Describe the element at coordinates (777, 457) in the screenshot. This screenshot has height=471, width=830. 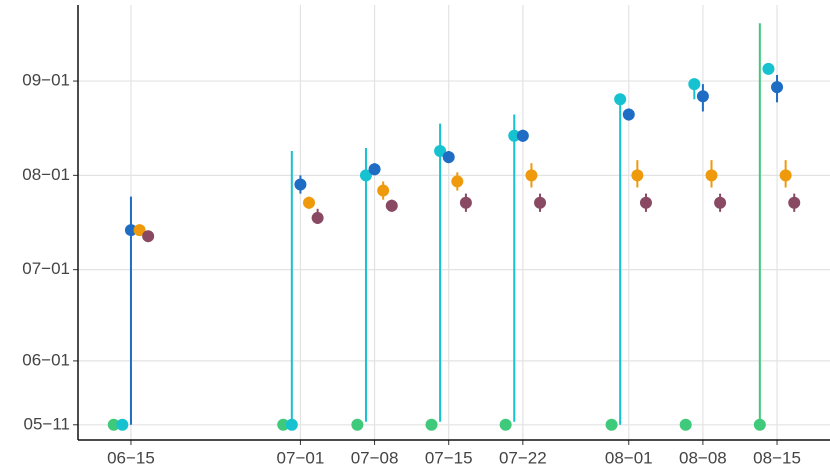
I see `x-tick-label: 08−15` at that location.